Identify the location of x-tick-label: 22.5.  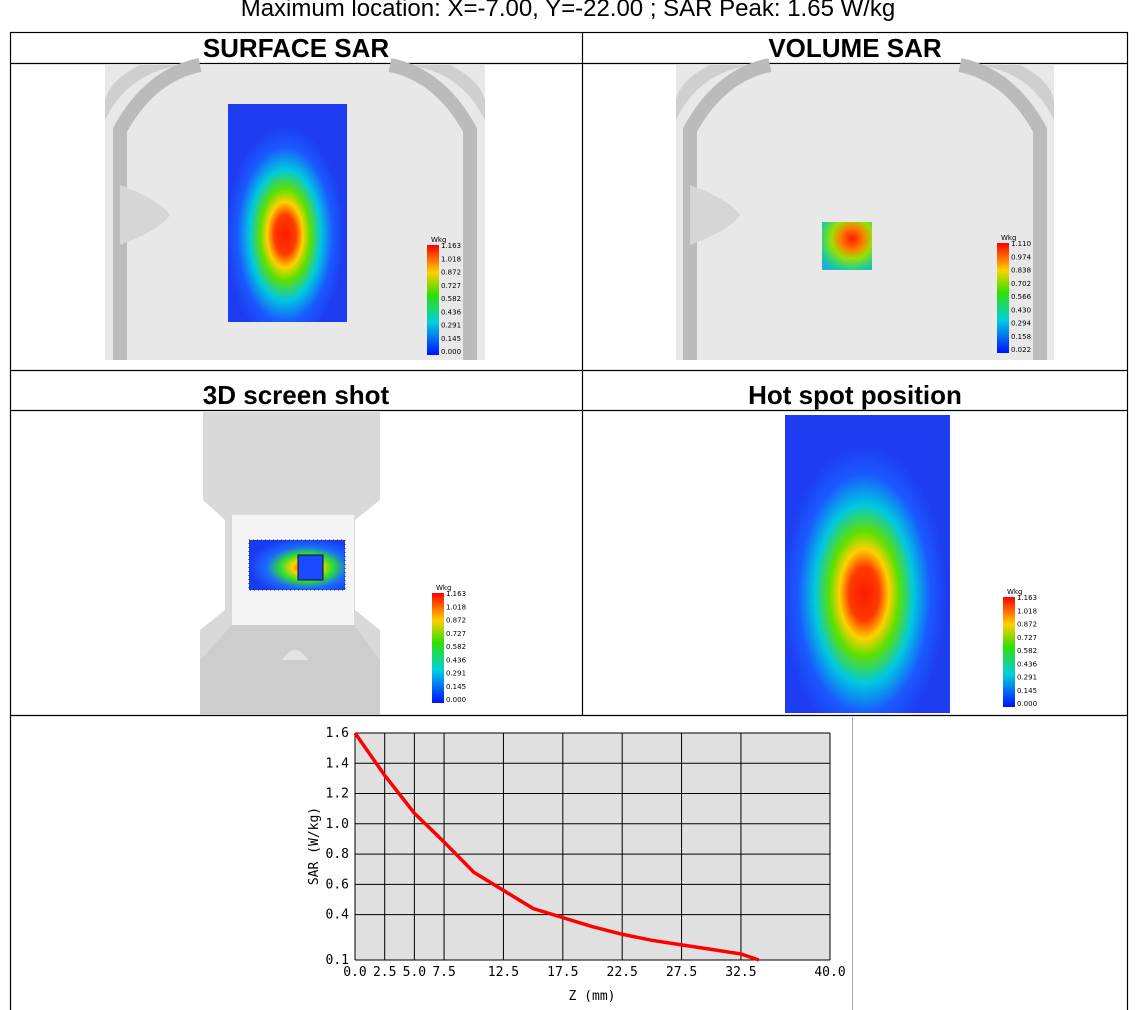
(622, 972).